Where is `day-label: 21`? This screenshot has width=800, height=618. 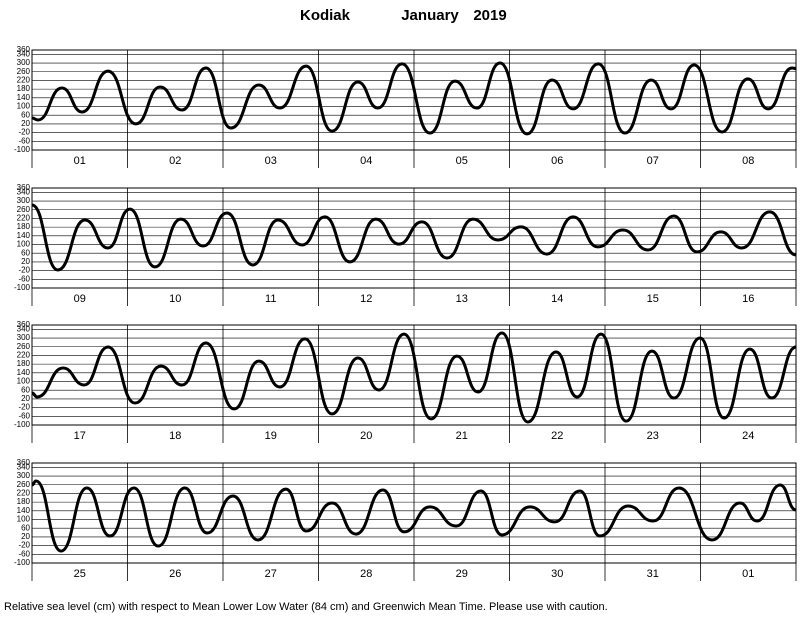
day-label: 21 is located at coordinates (462, 436).